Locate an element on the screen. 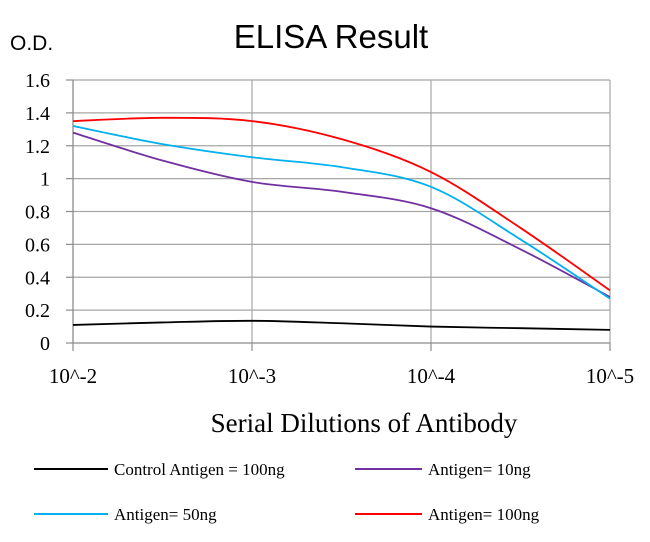 The width and height of the screenshot is (650, 542). x-tick-label: 10^-5 is located at coordinates (610, 376).